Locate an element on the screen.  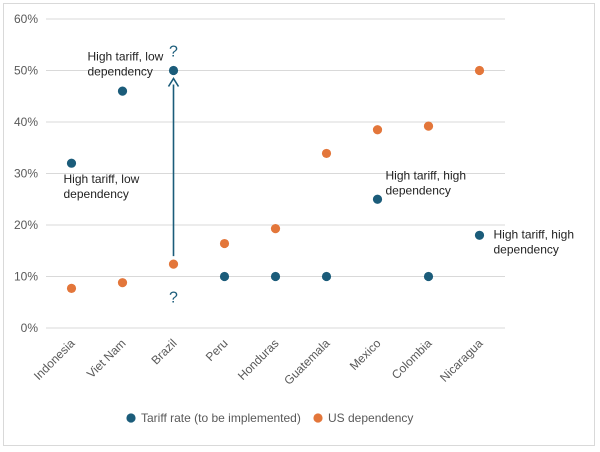
legend-label-tariff: Tariff rate (to be implemented) is located at coordinates (221, 418).